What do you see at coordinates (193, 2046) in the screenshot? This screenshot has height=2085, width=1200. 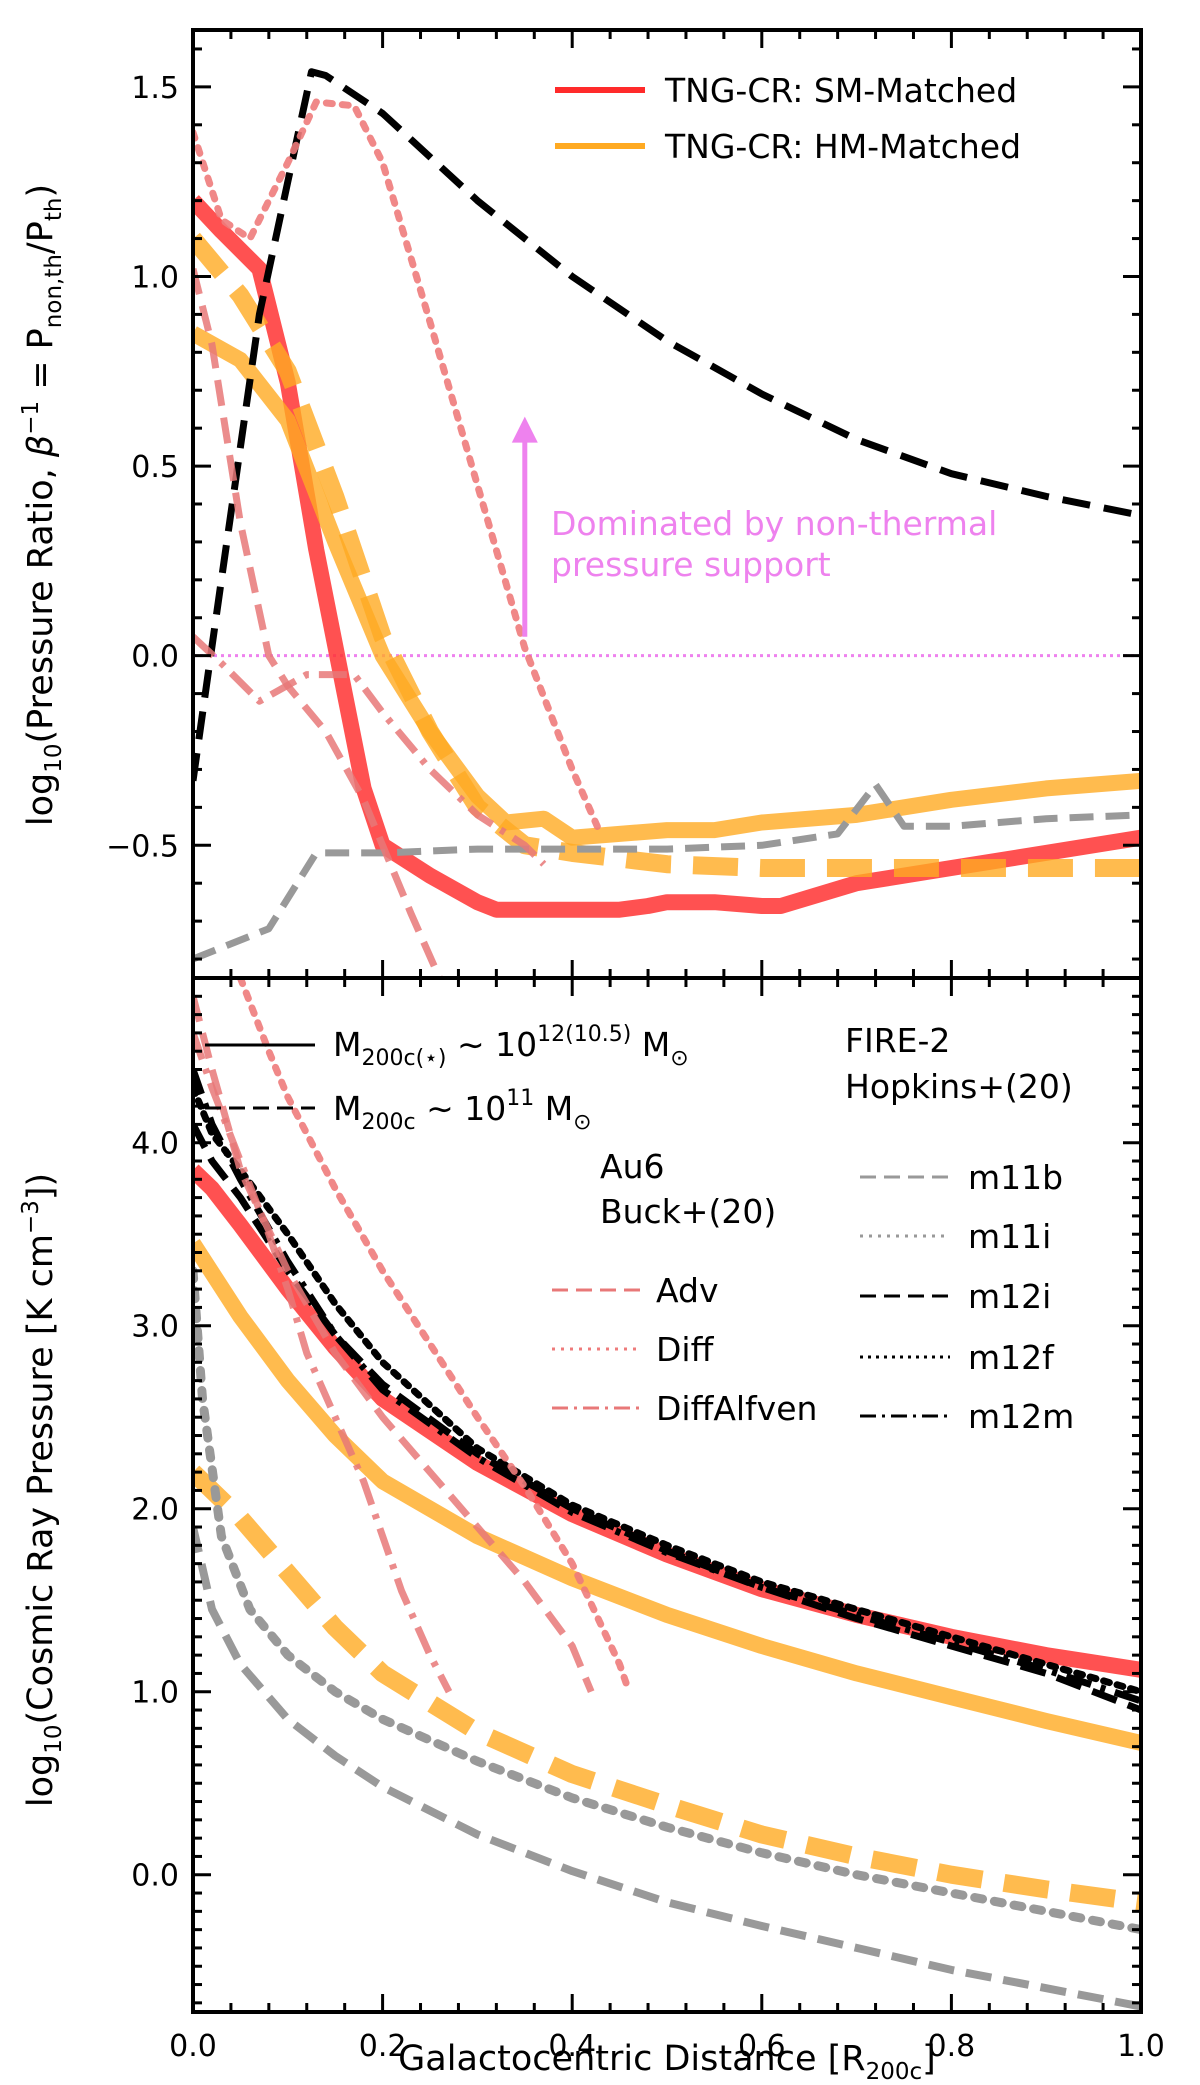 I see `x-tick-label: 0.0` at bounding box center [193, 2046].